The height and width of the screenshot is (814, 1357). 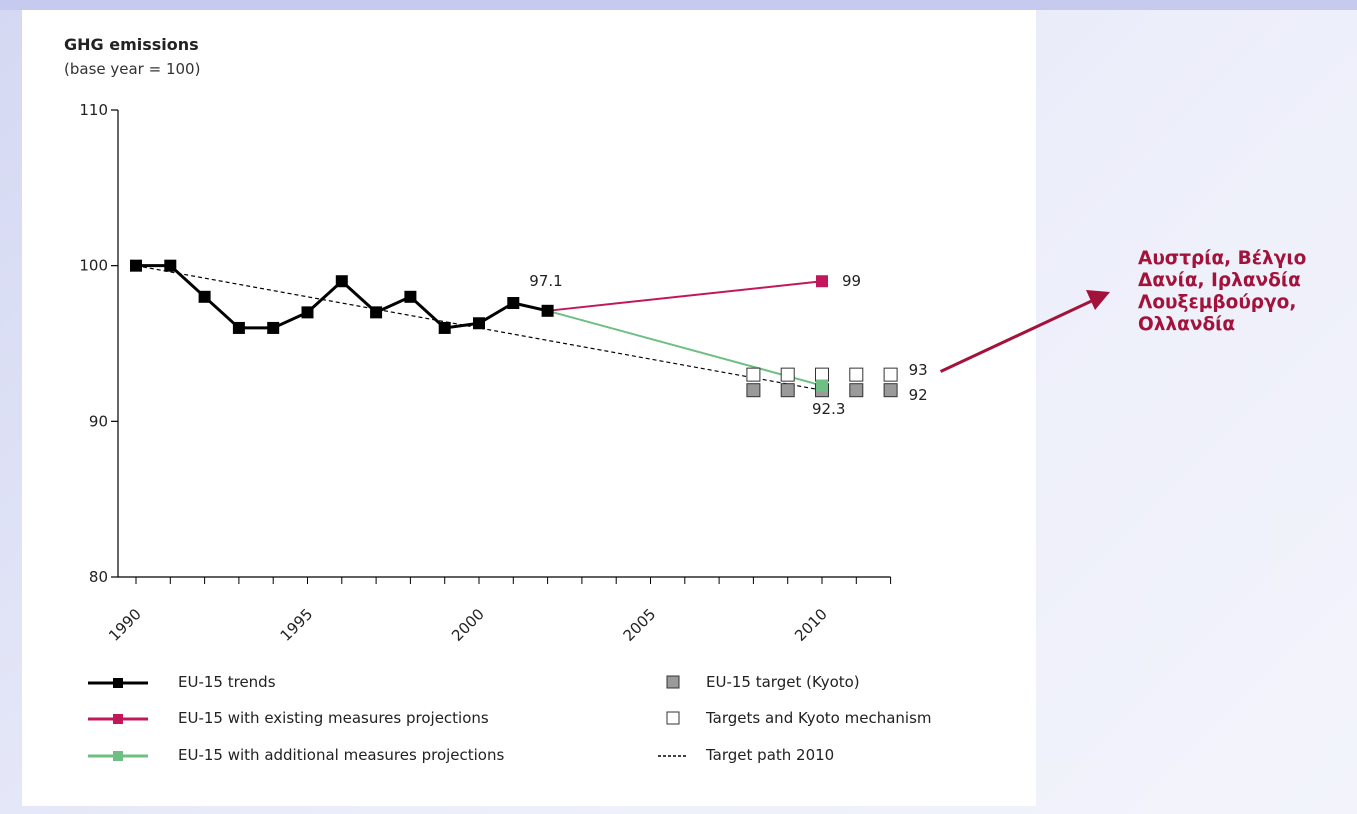 I want to click on callout-arrowhead, so click(x=1098, y=300).